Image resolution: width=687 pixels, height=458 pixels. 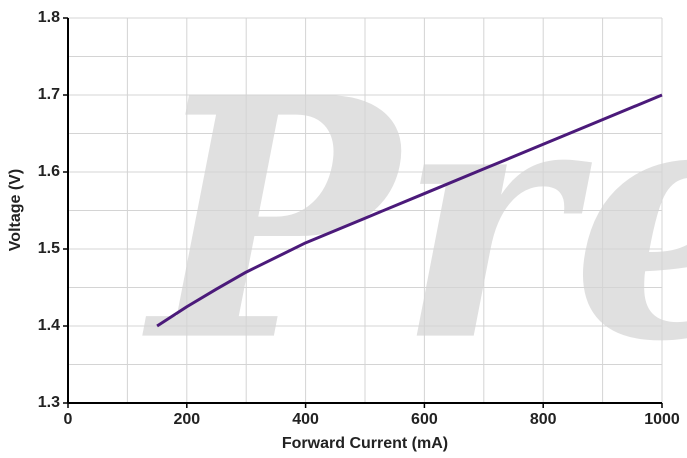 I want to click on y-tick-label: 1.5, so click(x=49, y=248).